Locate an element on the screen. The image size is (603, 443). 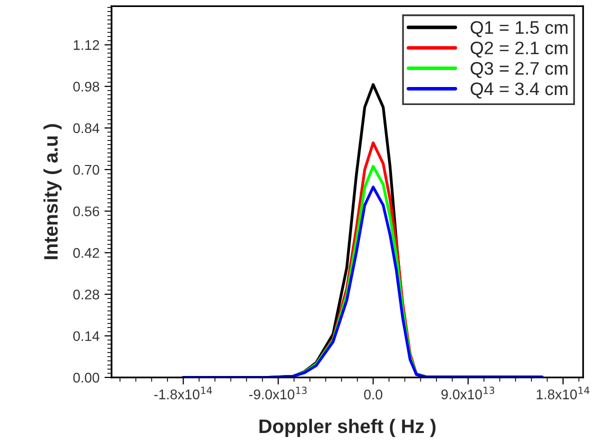
legend-label: Q3 = 2.7 cm is located at coordinates (519, 70).